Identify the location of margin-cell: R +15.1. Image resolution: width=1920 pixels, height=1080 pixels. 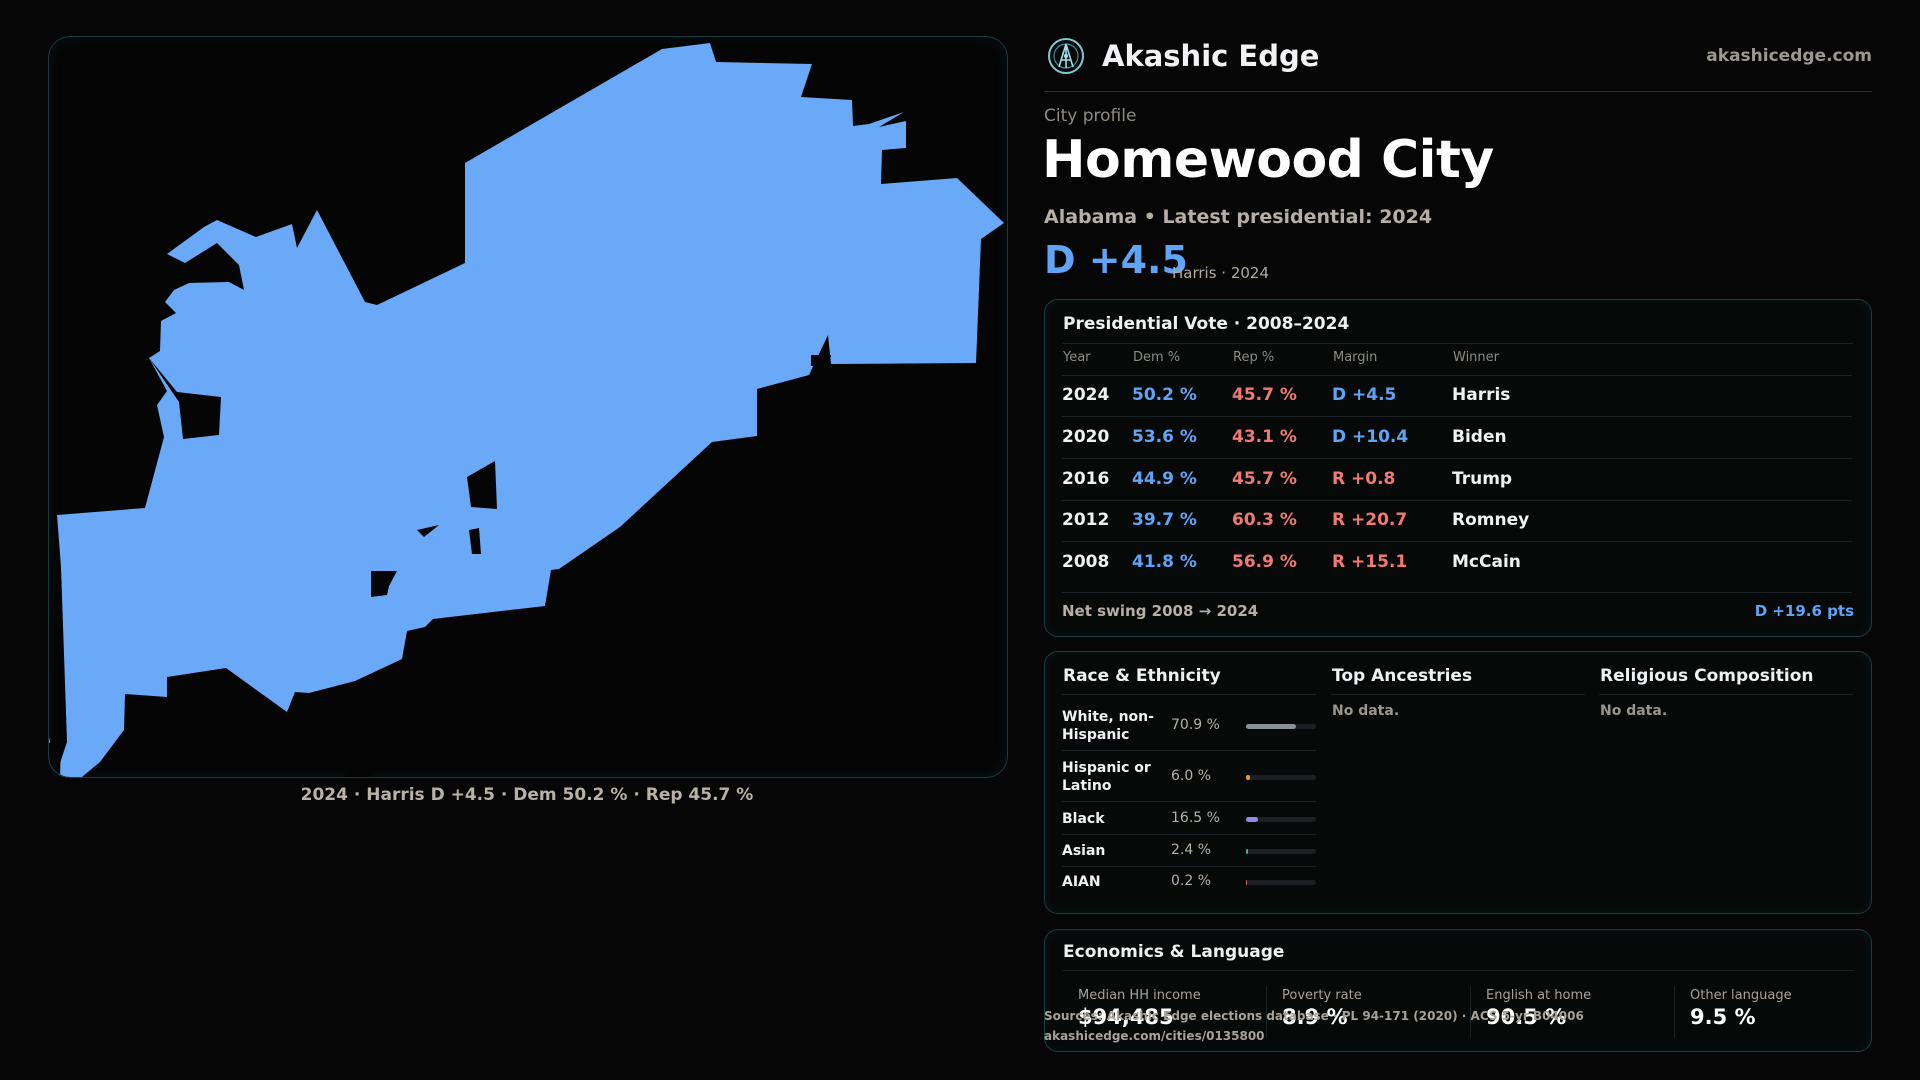
(1370, 562).